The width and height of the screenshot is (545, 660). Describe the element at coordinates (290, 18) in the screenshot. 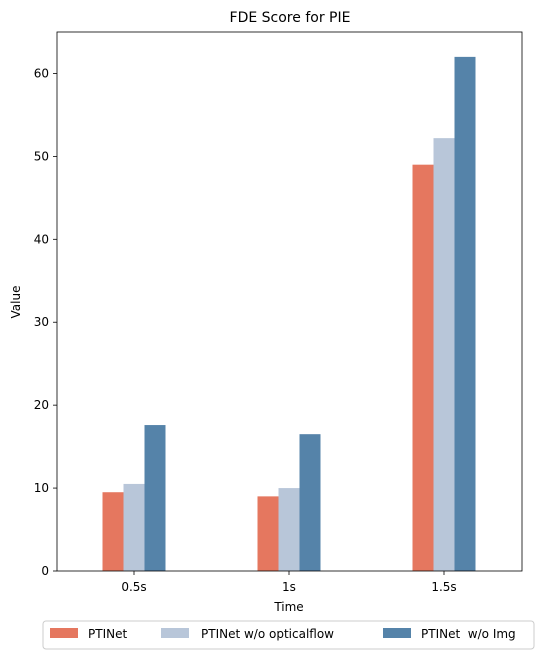

I see `chart-title: FDE Score for PIE` at that location.